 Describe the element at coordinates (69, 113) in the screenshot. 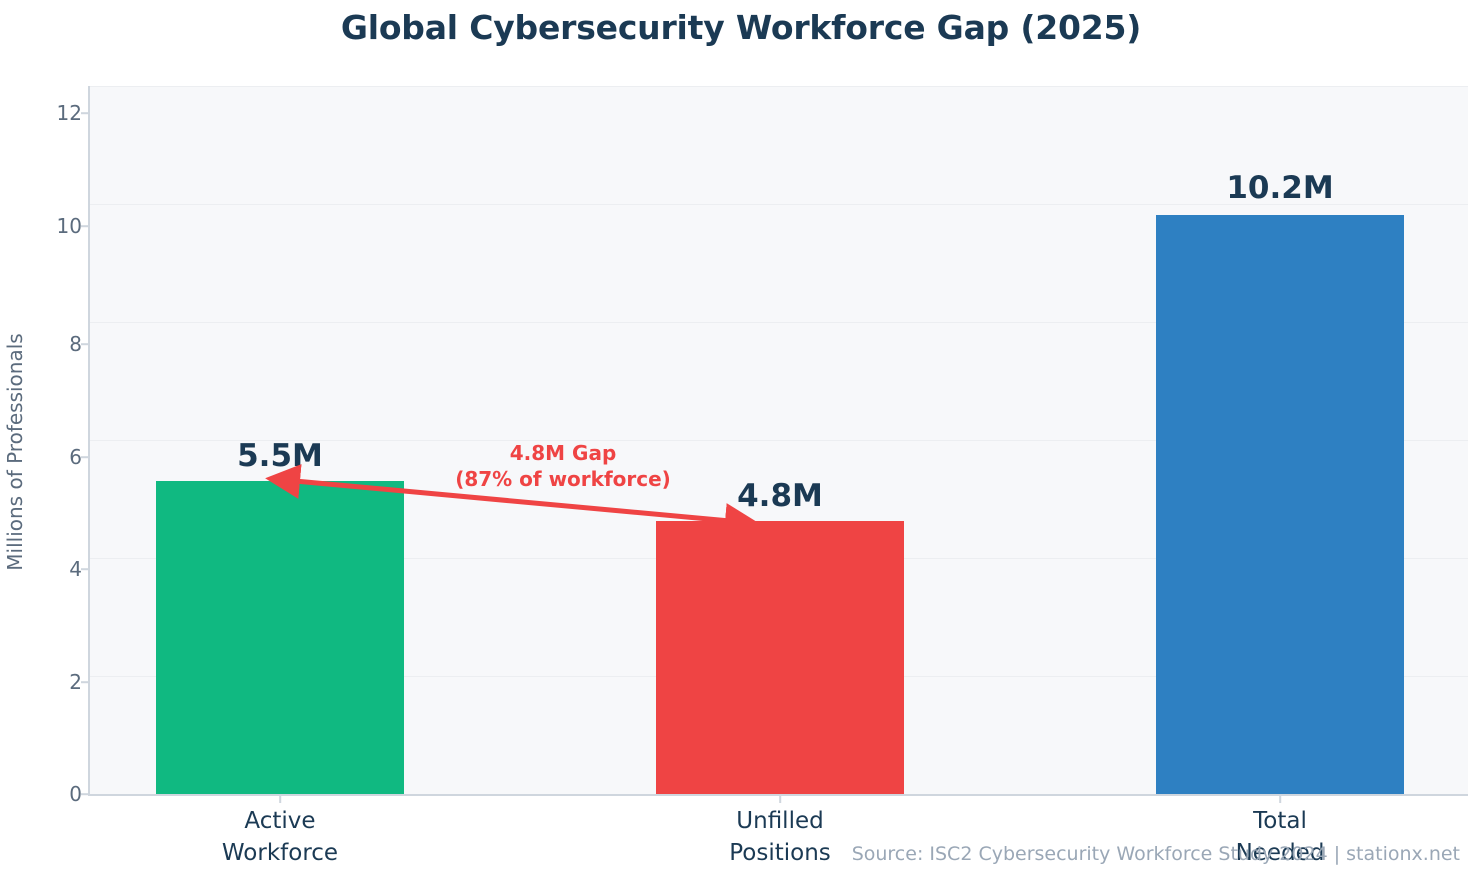

I see `y-tick-label-12: 12` at that location.